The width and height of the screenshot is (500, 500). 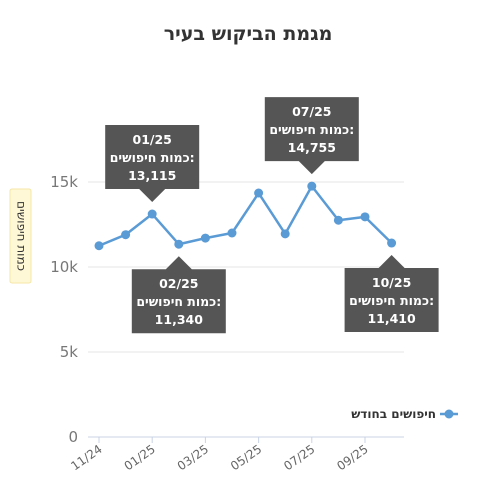 I want to click on series-line, so click(x=245, y=215).